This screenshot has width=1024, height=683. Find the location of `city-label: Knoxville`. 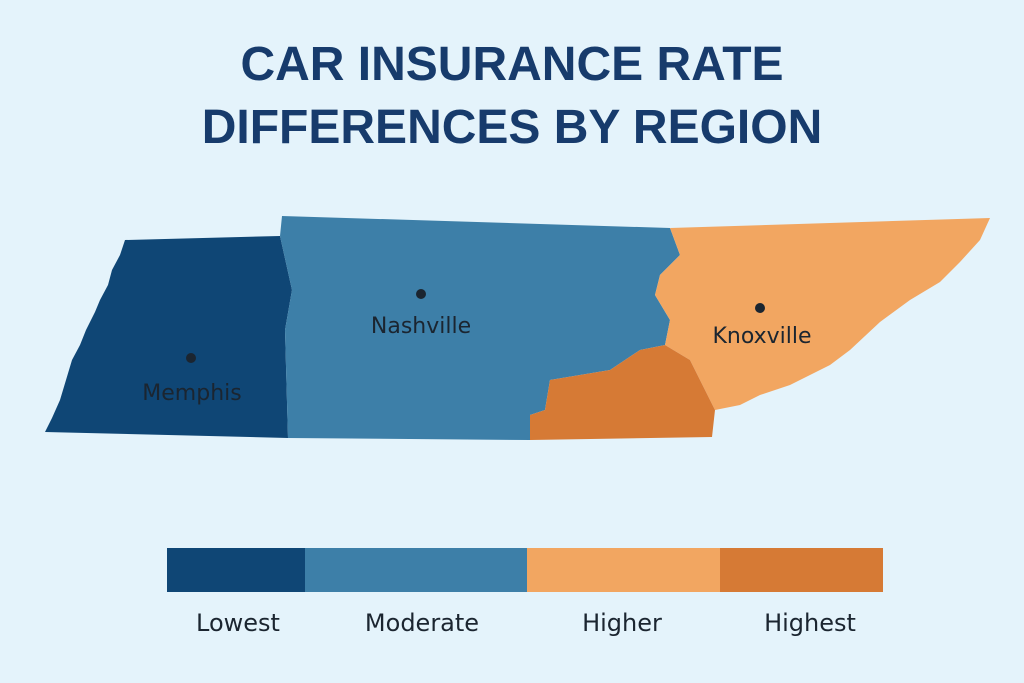

city-label: Knoxville is located at coordinates (761, 336).